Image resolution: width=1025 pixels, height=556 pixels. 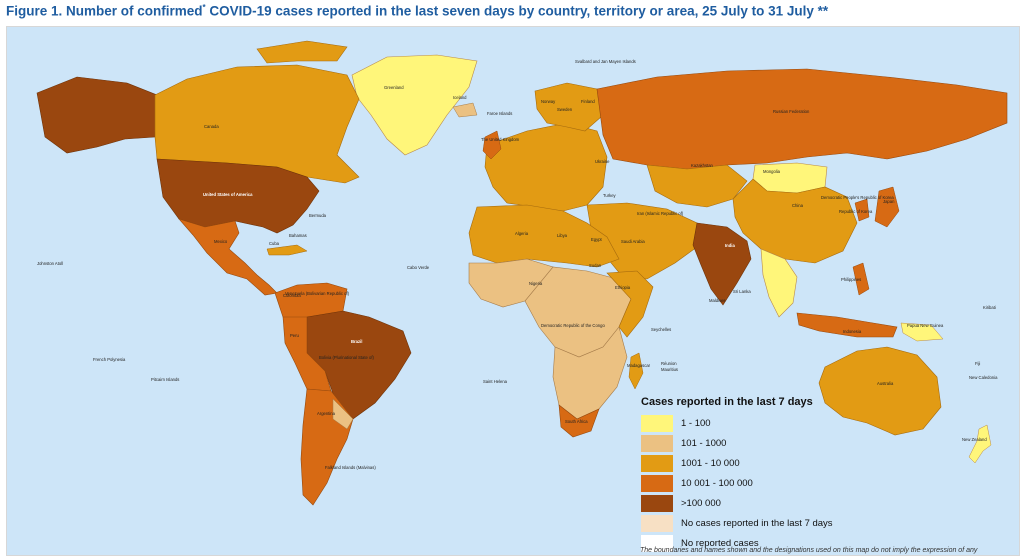 I want to click on label-mauritius: Mauritius, so click(x=669, y=369).